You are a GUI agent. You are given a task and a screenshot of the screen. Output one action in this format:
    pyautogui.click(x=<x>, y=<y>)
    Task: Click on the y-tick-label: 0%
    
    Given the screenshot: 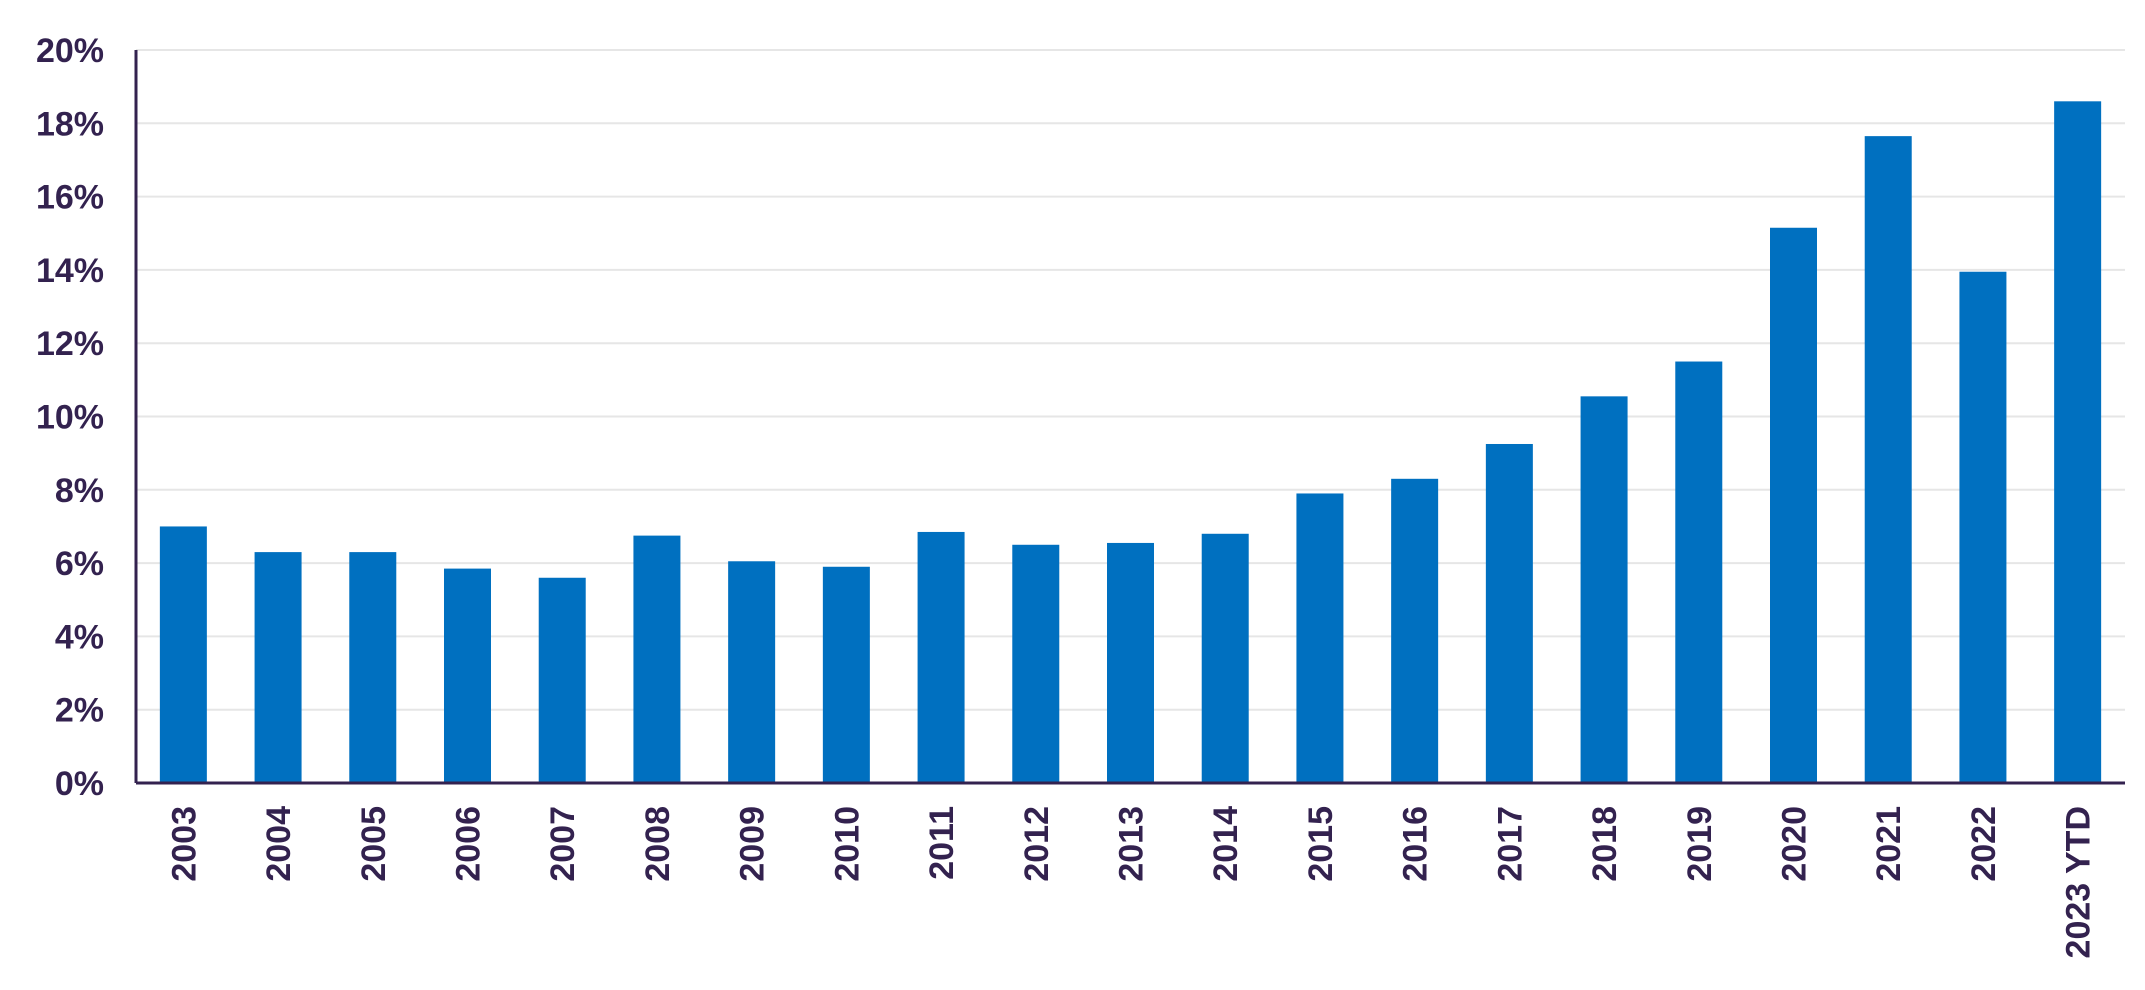 What is the action you would take?
    pyautogui.click(x=79, y=784)
    